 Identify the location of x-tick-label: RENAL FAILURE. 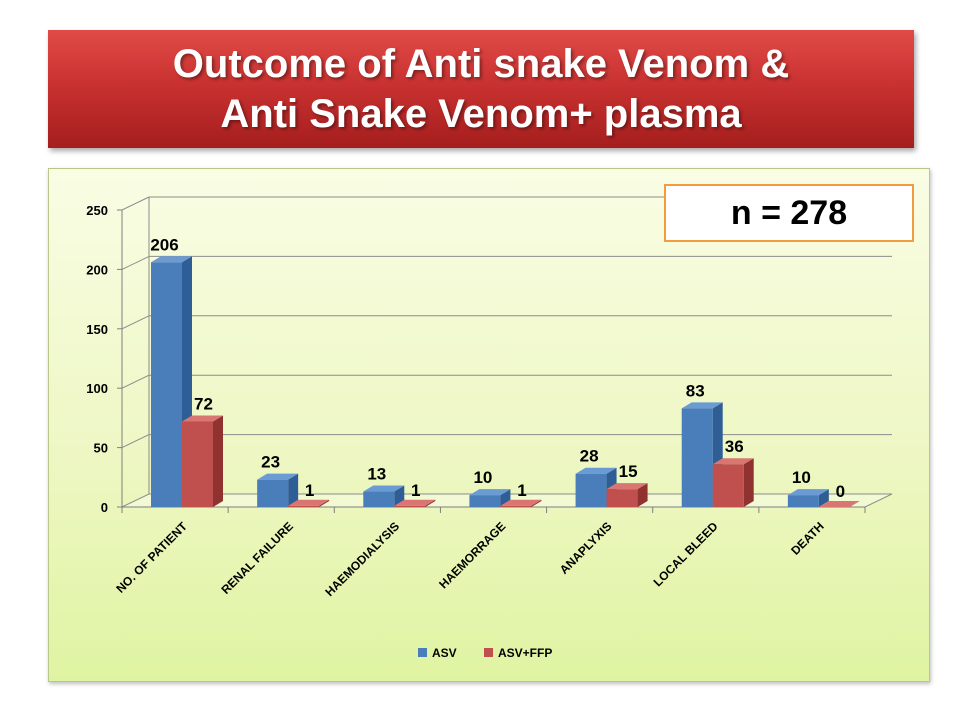
(257, 558).